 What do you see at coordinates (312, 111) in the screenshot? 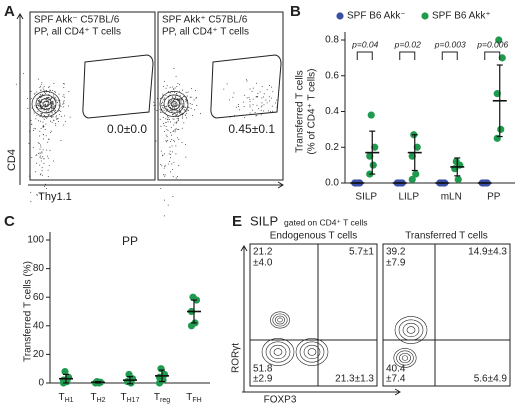
I see `y-axis-title: (% of CD4⁺ T cells)` at bounding box center [312, 111].